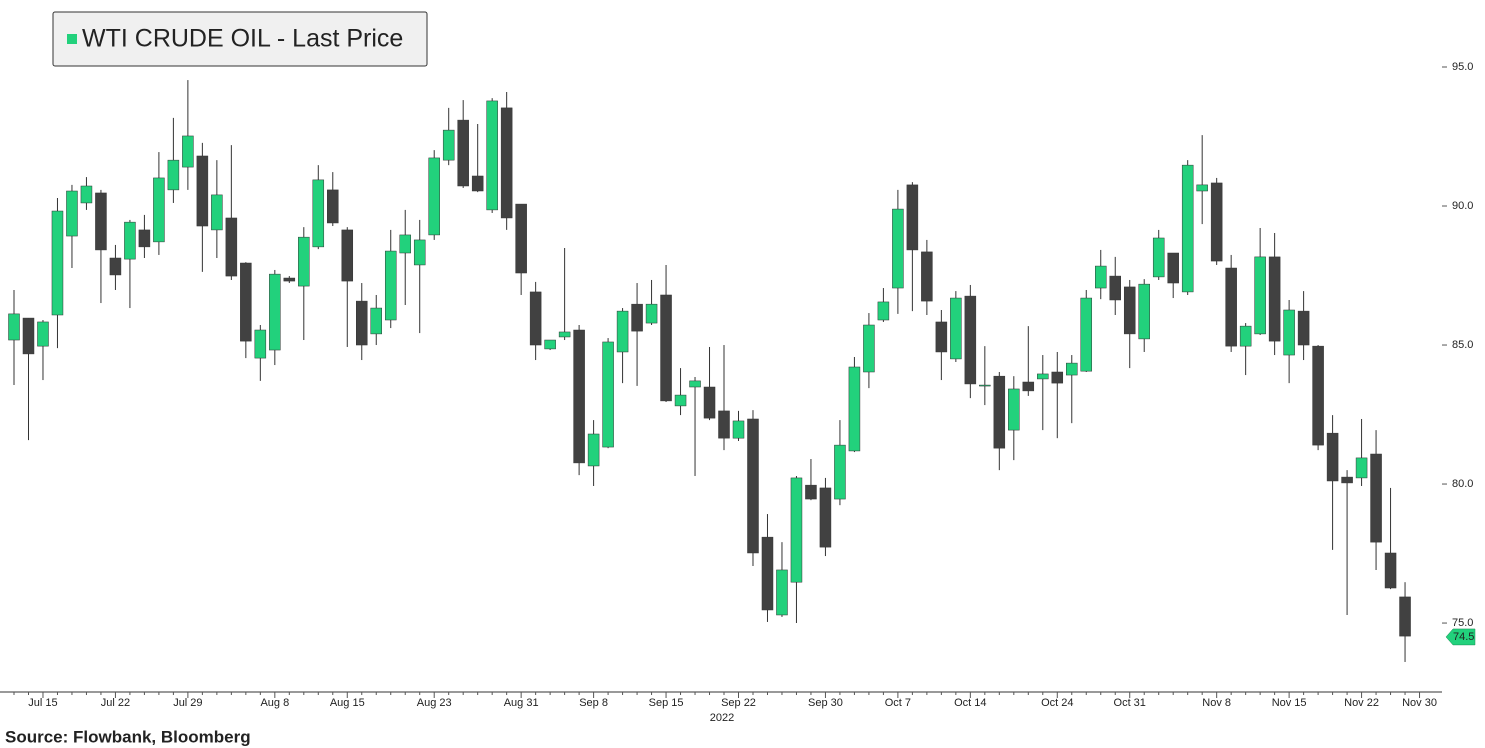  I want to click on x-tick-label: Aug 31, so click(521, 703).